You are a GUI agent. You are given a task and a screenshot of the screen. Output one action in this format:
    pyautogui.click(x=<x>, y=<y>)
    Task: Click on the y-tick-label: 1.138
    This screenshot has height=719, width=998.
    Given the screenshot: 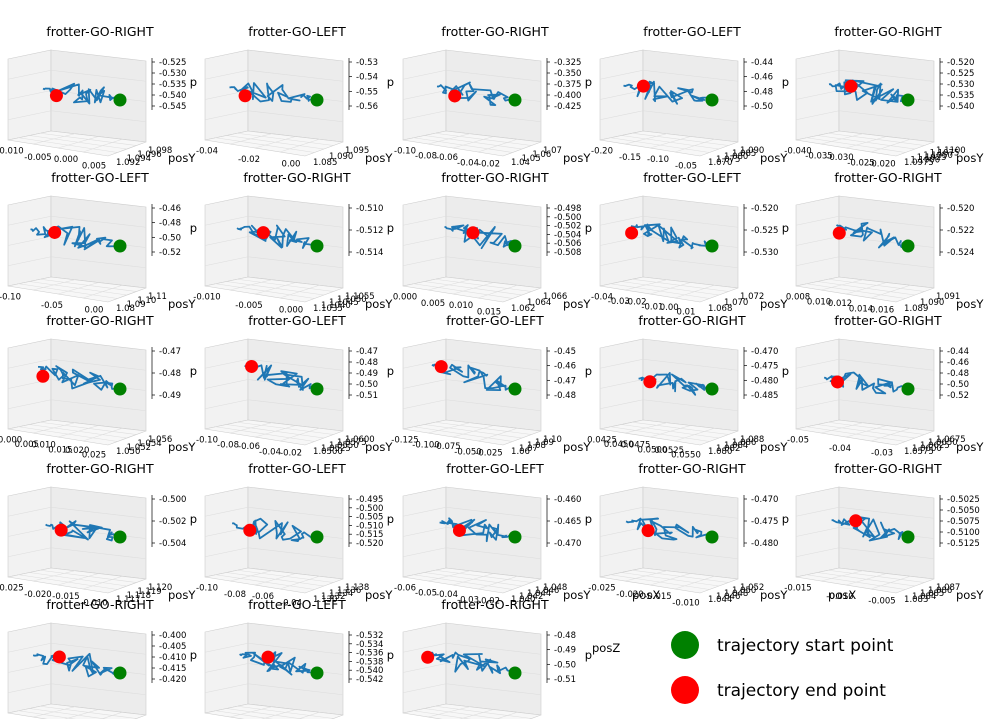 What is the action you would take?
    pyautogui.click(x=357, y=588)
    